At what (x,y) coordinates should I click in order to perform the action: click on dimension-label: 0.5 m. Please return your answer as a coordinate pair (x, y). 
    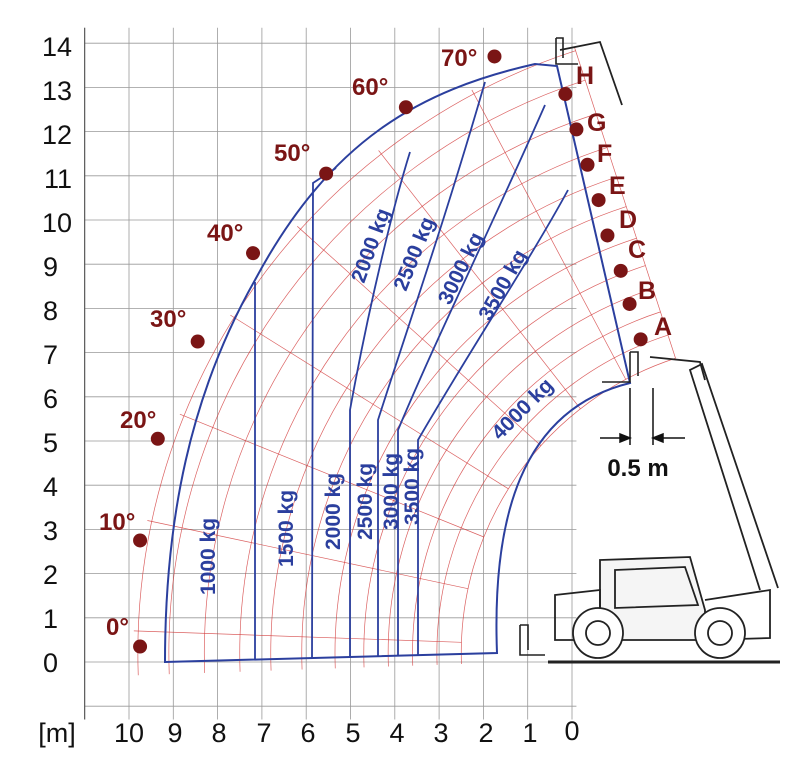
    Looking at the image, I should click on (637, 468).